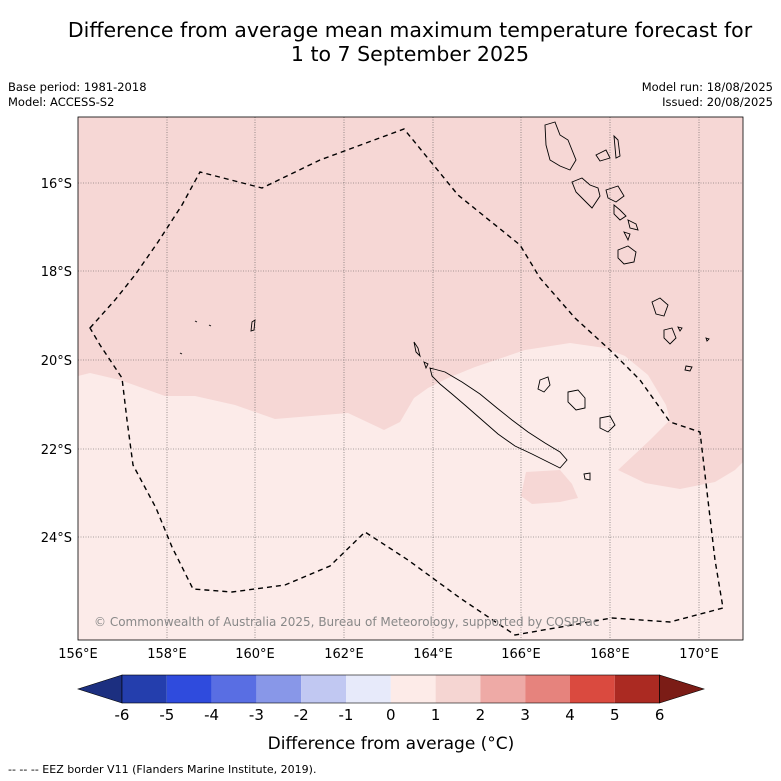 Image resolution: width=781 pixels, height=781 pixels. What do you see at coordinates (570, 715) in the screenshot?
I see `colorbar-tick-label: 4` at bounding box center [570, 715].